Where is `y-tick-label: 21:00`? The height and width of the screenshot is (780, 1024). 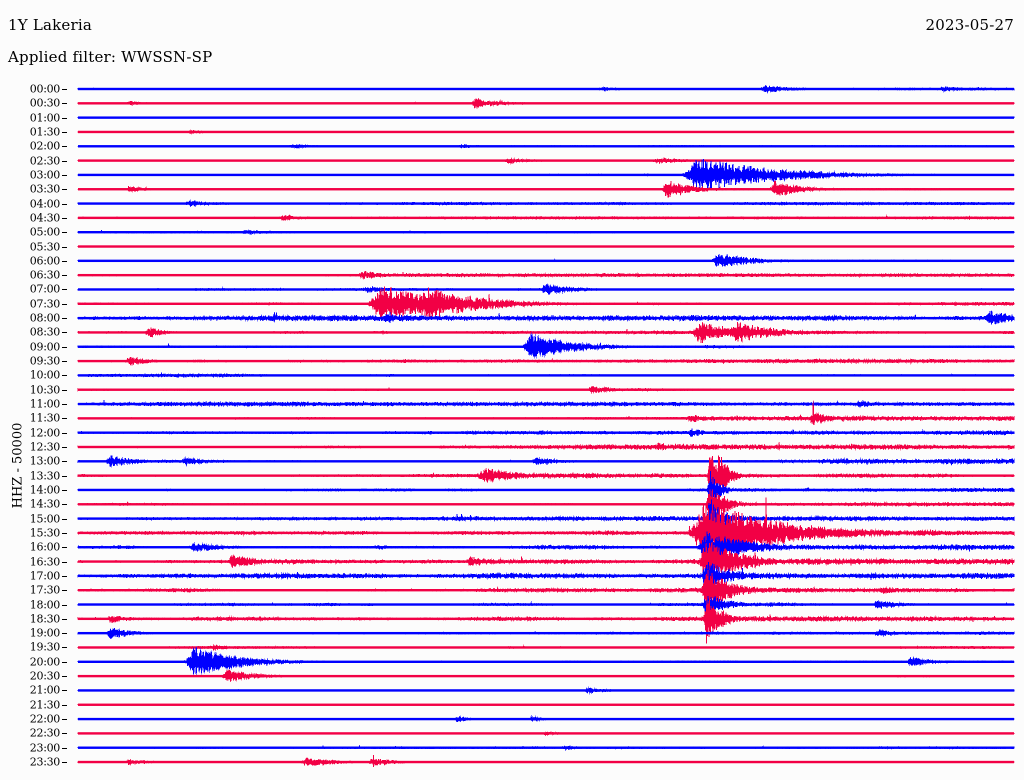
y-tick-label: 21:00 is located at coordinates (45, 690).